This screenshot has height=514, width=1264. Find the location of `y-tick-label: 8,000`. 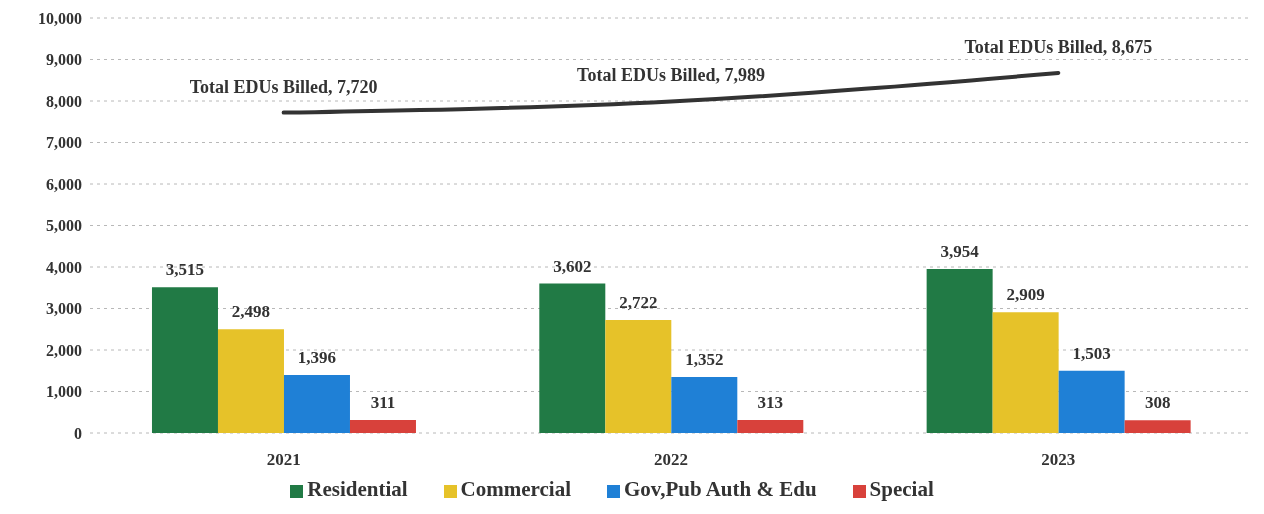

y-tick-label: 8,000 is located at coordinates (64, 101).